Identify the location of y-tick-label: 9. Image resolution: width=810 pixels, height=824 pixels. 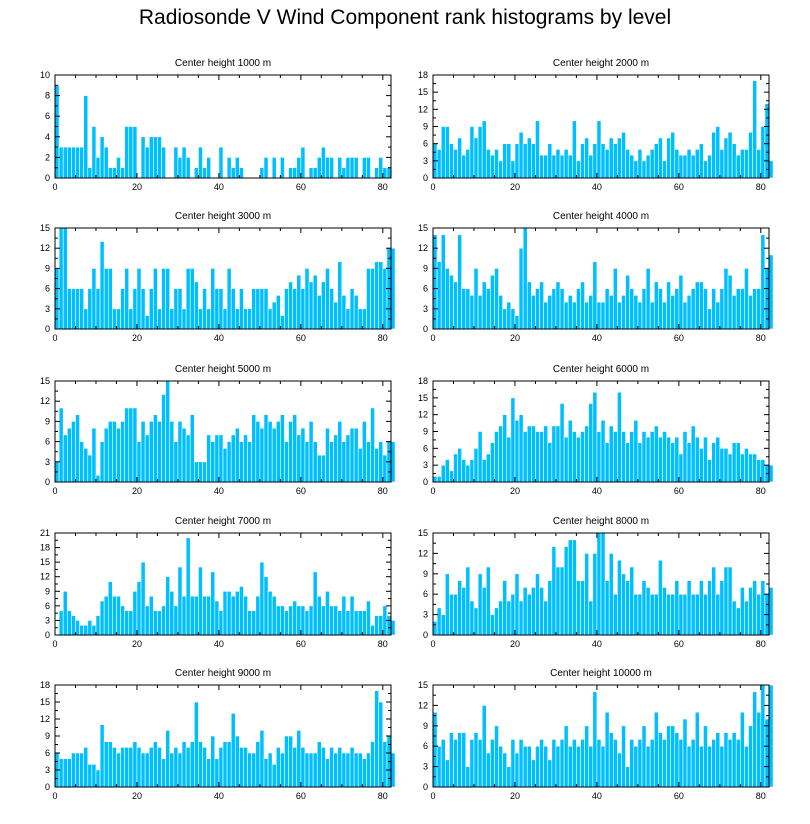
(47, 268).